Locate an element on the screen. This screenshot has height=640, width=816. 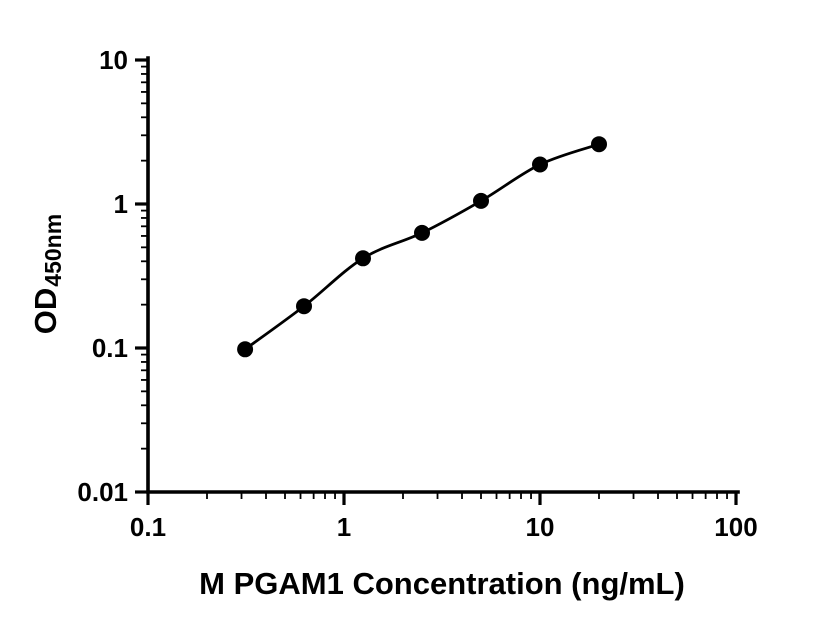
y-tick-label: 0.01 is located at coordinates (102, 492).